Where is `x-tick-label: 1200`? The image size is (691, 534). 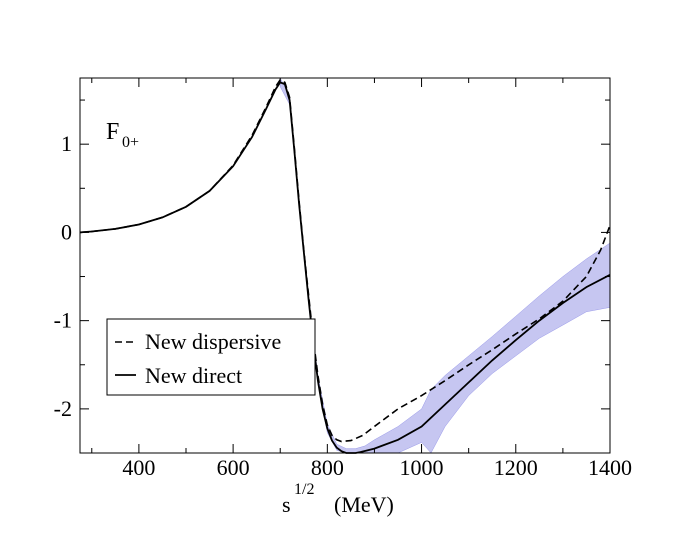
x-tick-label: 1200 is located at coordinates (516, 467).